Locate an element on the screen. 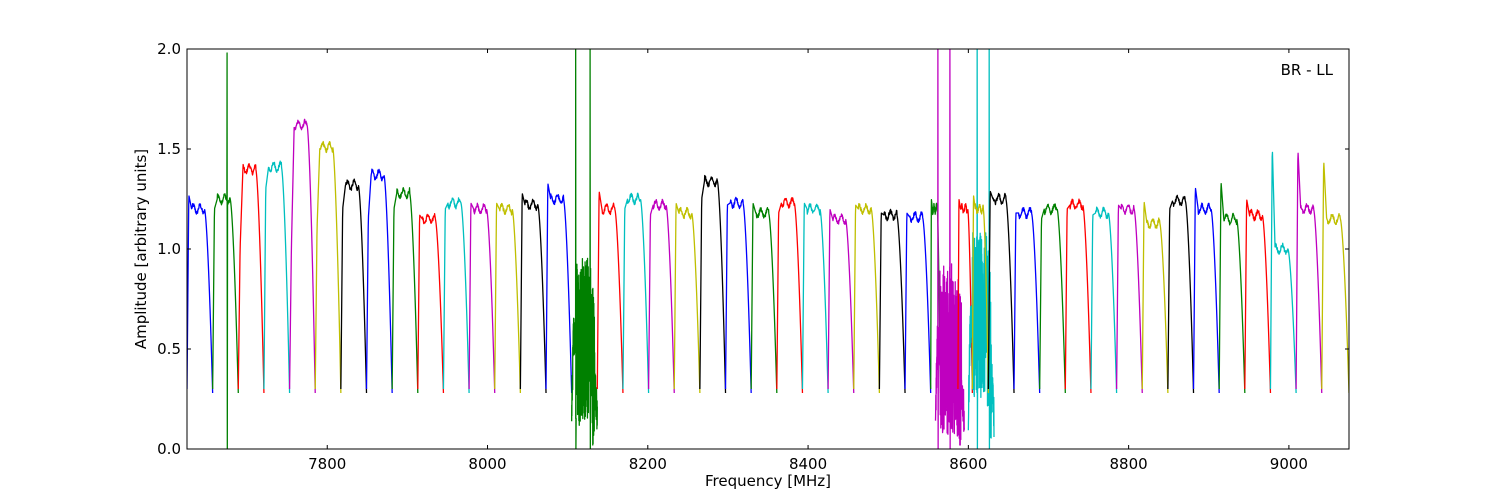  x-tick-label: 7800 is located at coordinates (327, 464).